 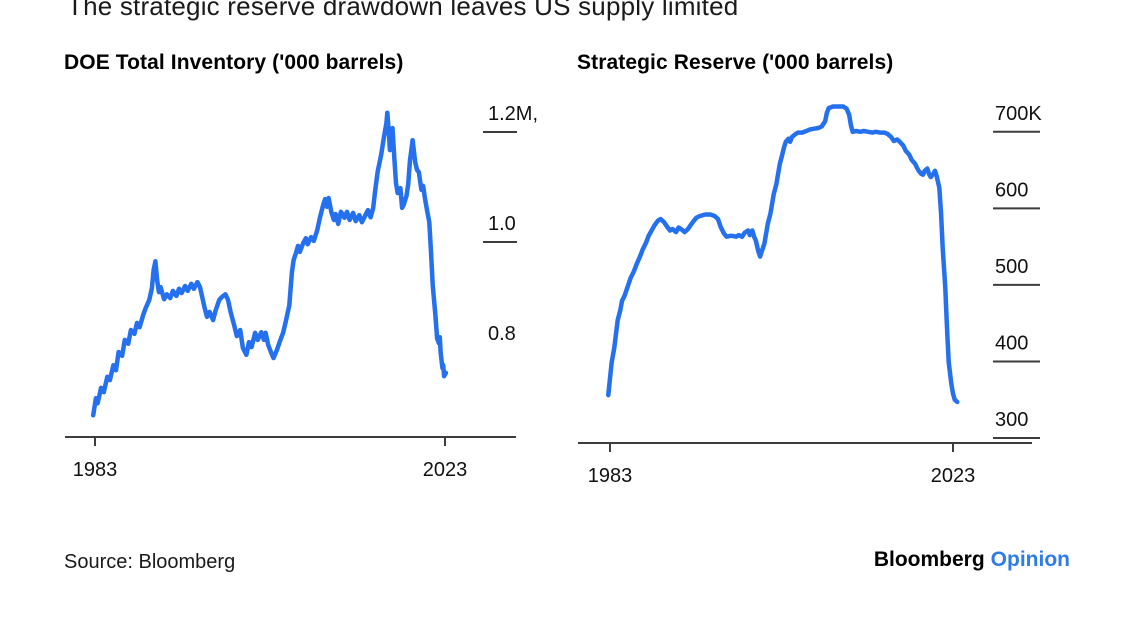 What do you see at coordinates (1011, 267) in the screenshot?
I see `y-tick-label: 500` at bounding box center [1011, 267].